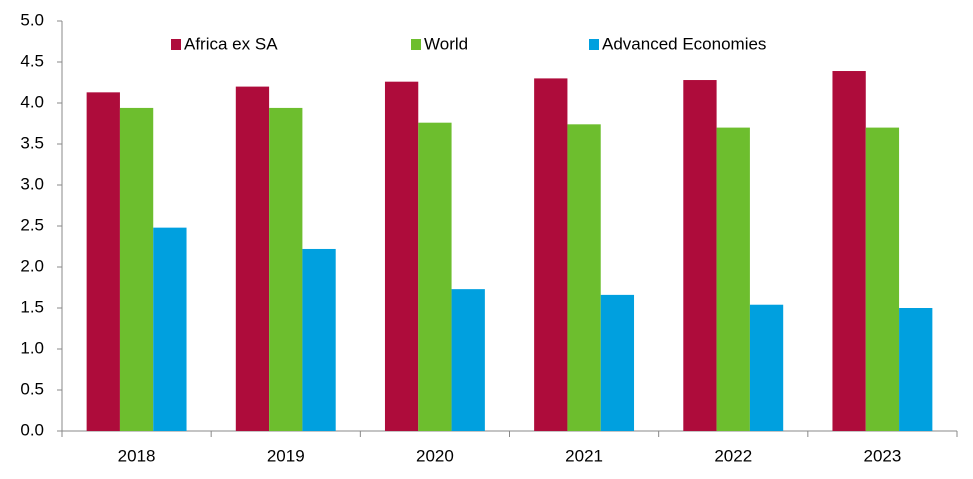 This screenshot has width=973, height=479. I want to click on x-tick-label: 2018, so click(137, 455).